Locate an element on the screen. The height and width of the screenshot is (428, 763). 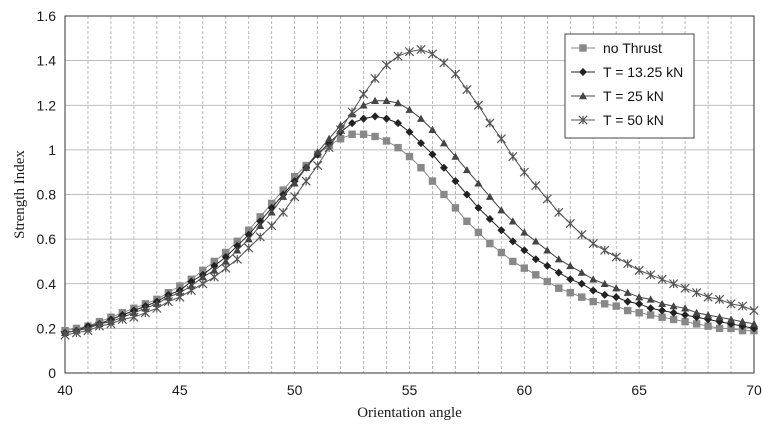
y-axis-label: Strength Index is located at coordinates (20, 194).